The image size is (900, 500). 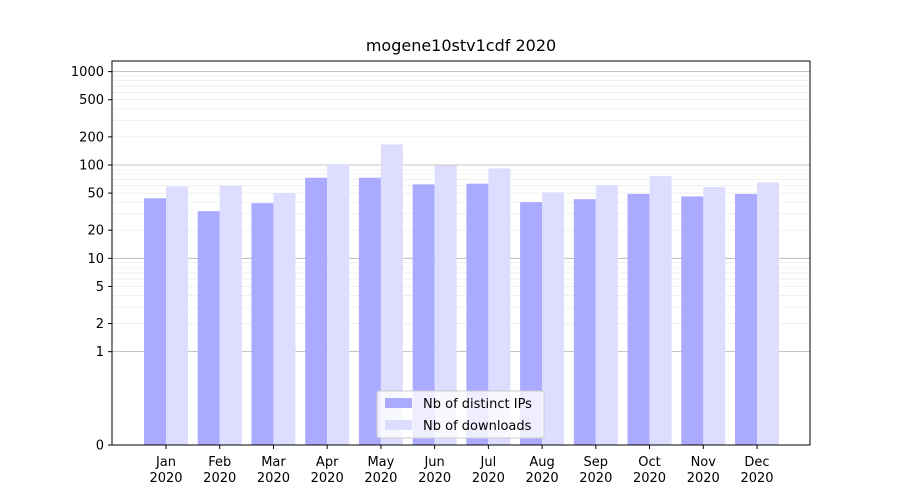 I want to click on x-tick-label: May 2020, so click(x=380, y=470).